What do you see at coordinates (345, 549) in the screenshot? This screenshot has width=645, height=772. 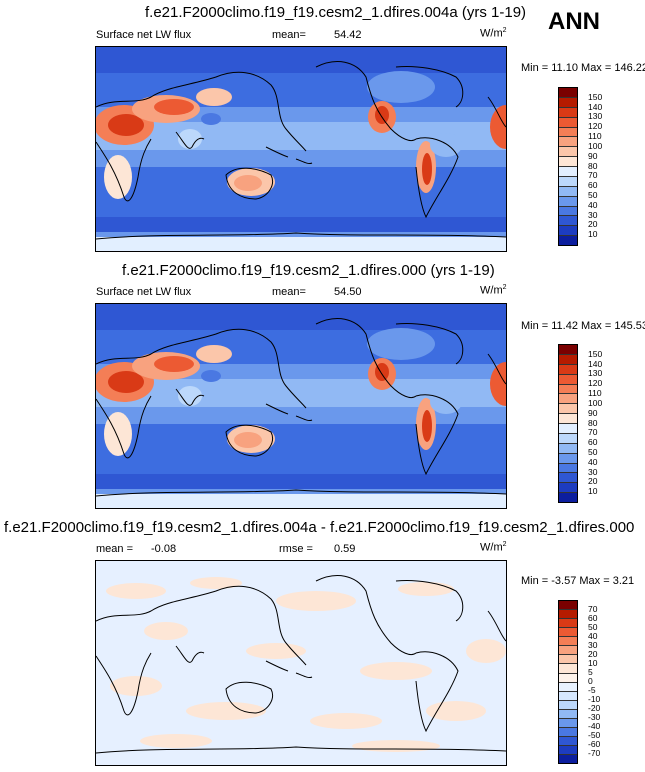 I see `panel-3-rmse-value: 0.59` at bounding box center [345, 549].